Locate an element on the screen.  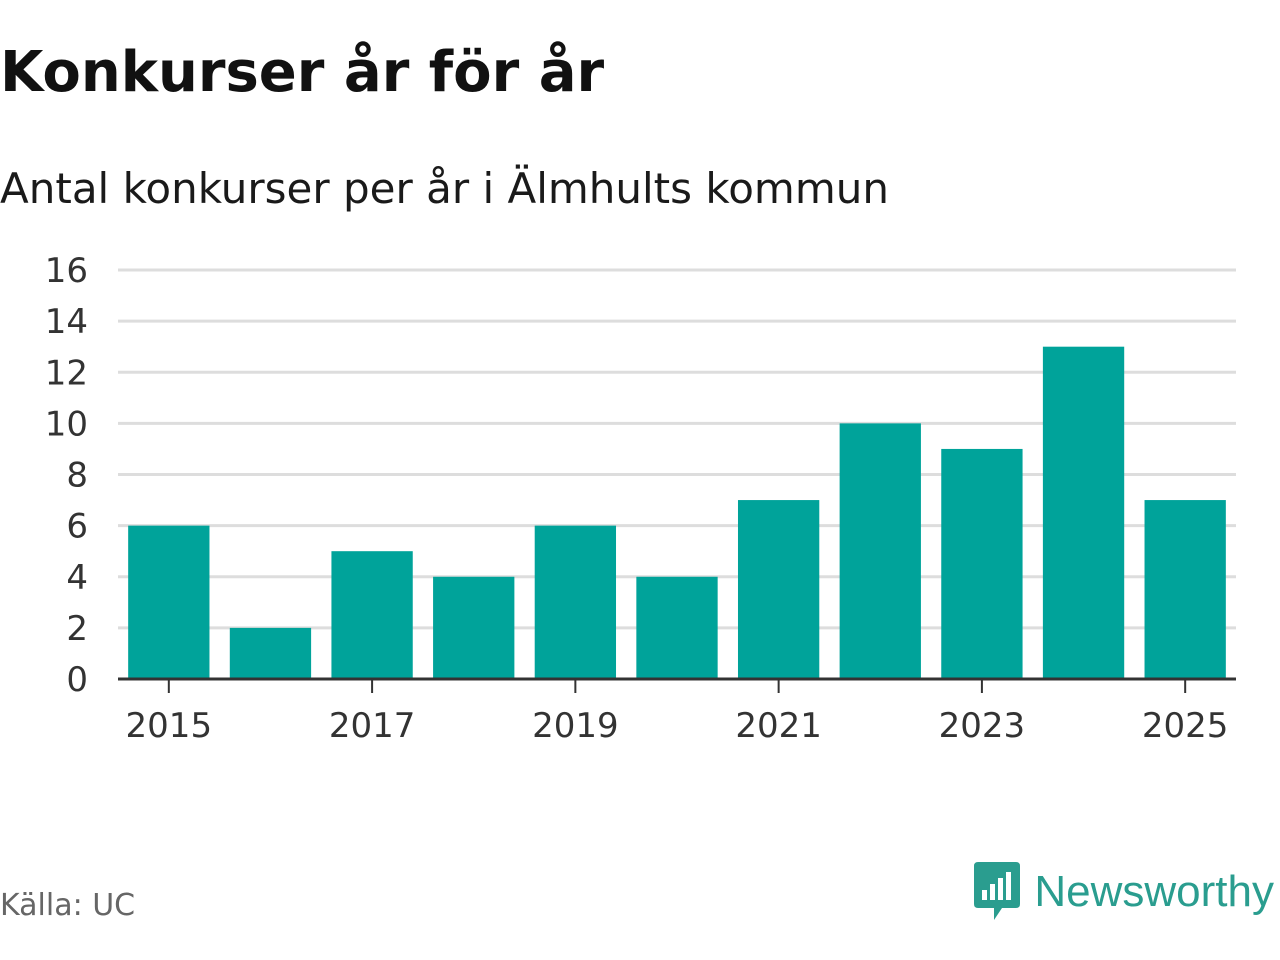
chart-title: Konkurser år för år is located at coordinates (302, 72).